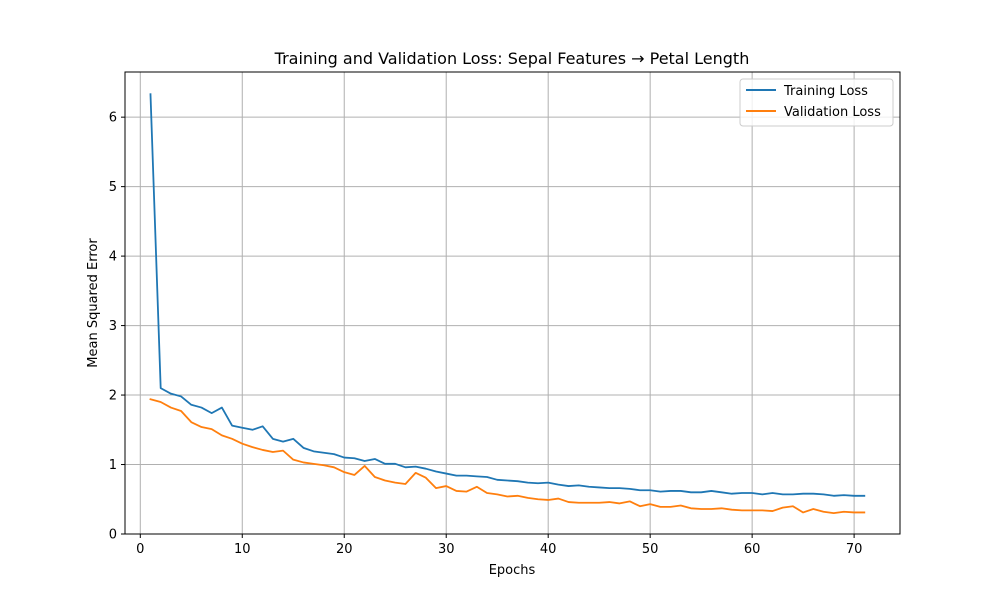 The height and width of the screenshot is (600, 1000). What do you see at coordinates (825, 91) in the screenshot?
I see `legend-label-training: Training Loss` at bounding box center [825, 91].